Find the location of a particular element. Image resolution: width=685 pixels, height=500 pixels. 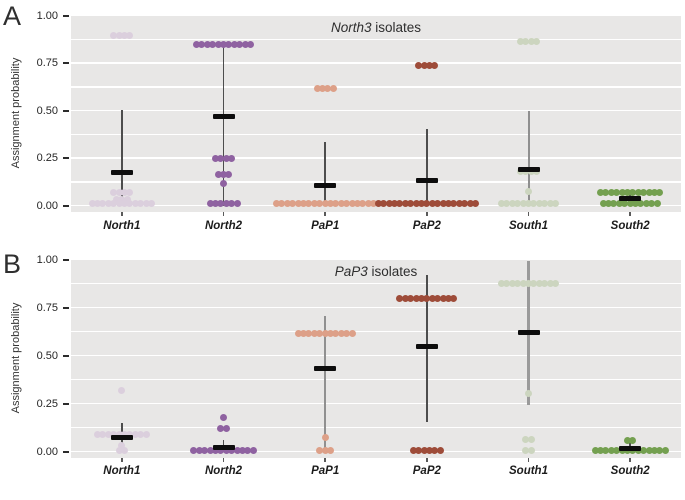

x-axis-label: South1 is located at coordinates (528, 471).